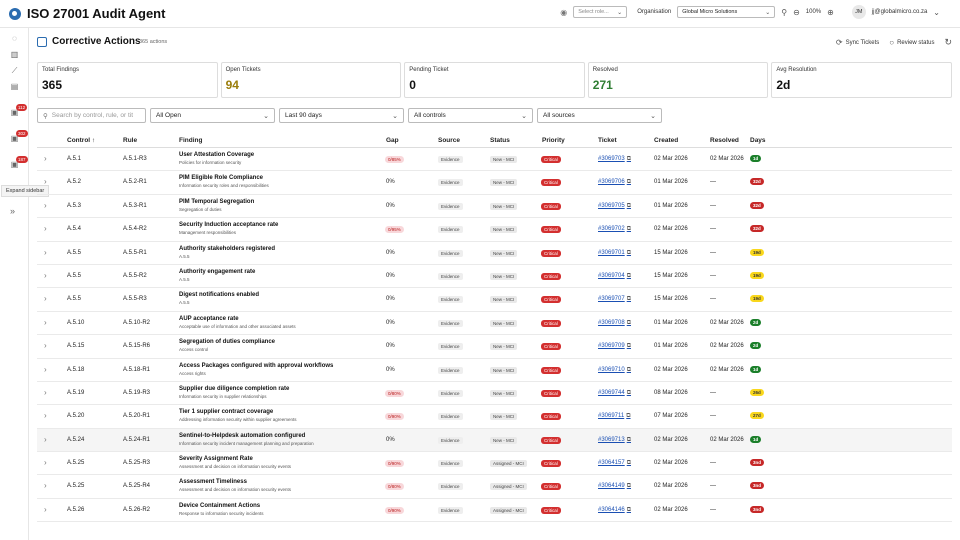 Image resolution: width=960 pixels, height=540 pixels. Describe the element at coordinates (212, 115) in the screenshot. I see `status-filter-select: All Open ⌄` at that location.